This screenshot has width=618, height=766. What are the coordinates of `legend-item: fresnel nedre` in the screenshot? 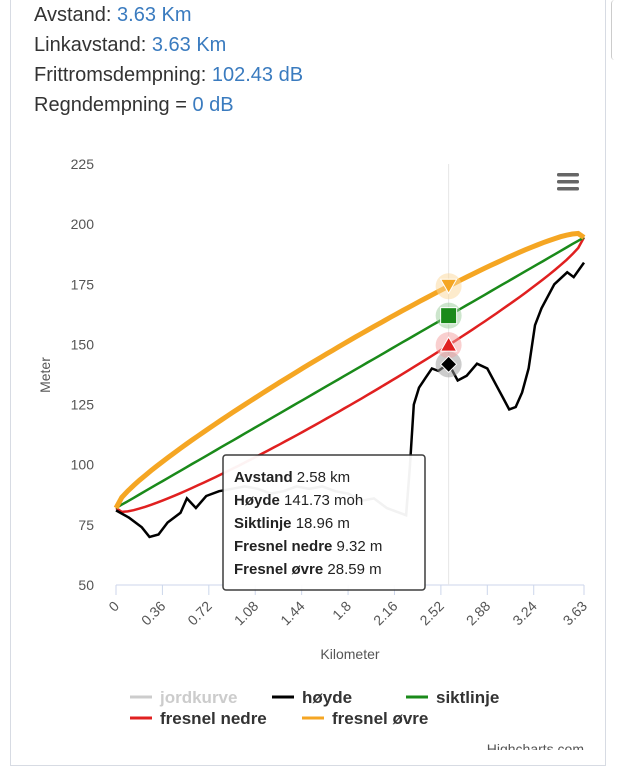 It's located at (213, 718).